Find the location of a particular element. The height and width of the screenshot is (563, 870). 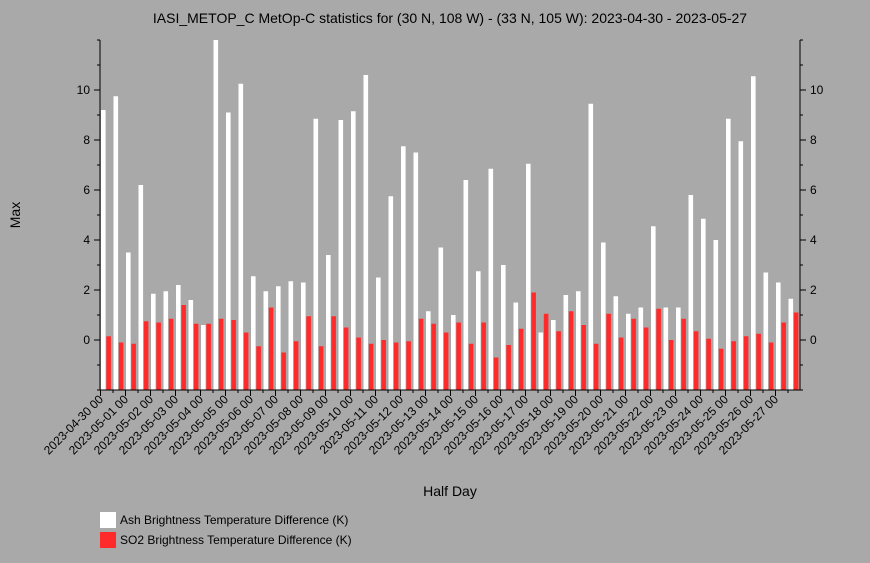

y-tick-label-right: 0 is located at coordinates (813, 340).